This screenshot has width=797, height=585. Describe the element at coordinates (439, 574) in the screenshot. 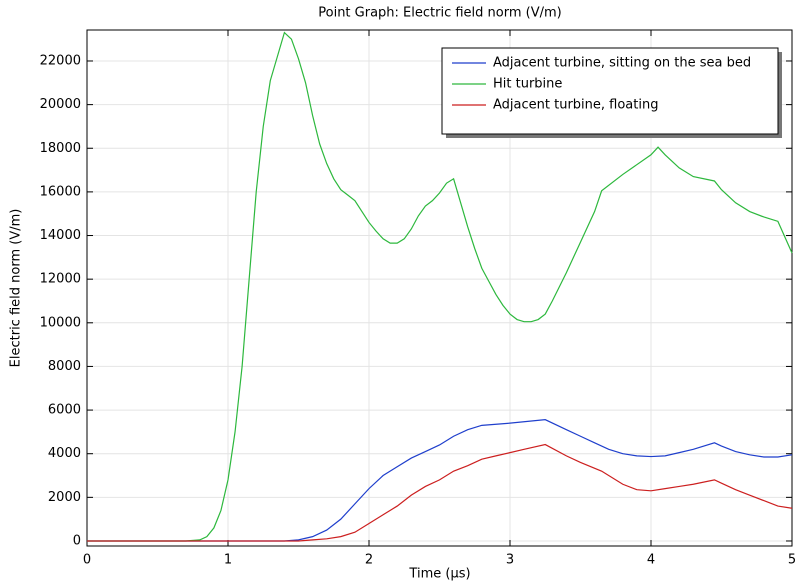

I see `x-axis-label: Time (µs)` at that location.